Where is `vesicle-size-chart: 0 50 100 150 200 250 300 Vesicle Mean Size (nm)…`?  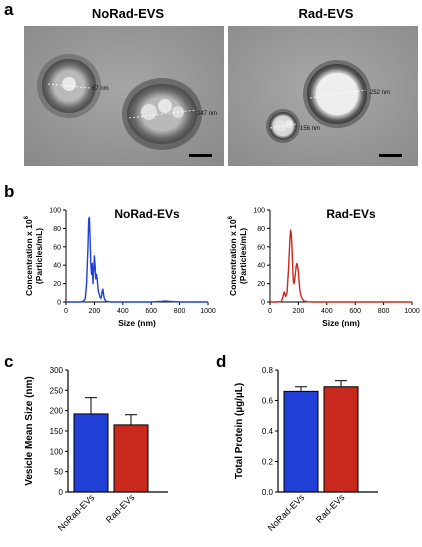
vesicle-size-chart: 0 50 100 150 200 250 300 Vesicle Mean Size (nm)… is located at coordinates (96, 449).